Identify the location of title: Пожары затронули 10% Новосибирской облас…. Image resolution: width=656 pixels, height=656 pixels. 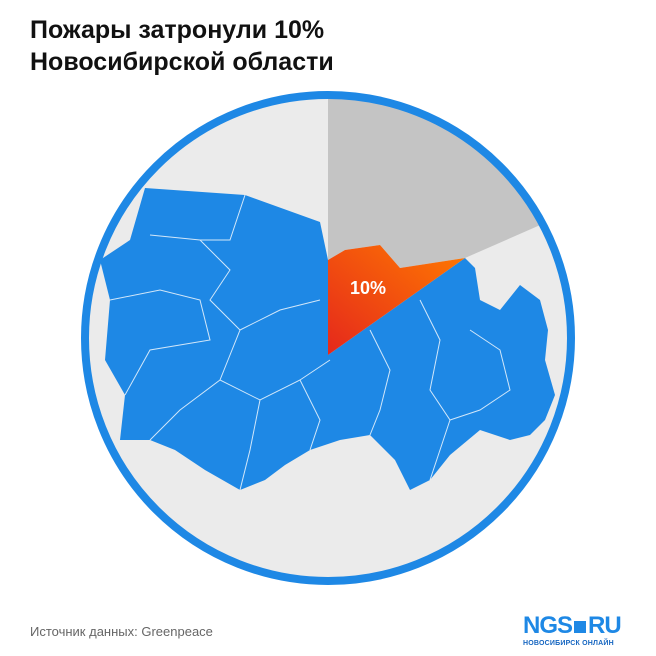
(182, 46).